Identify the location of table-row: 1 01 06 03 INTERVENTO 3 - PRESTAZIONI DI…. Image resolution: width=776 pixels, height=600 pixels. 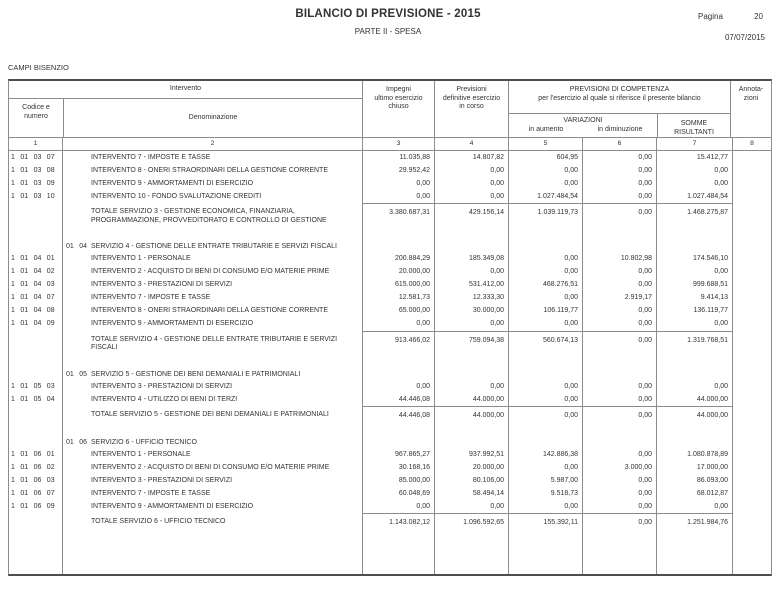
(390, 480).